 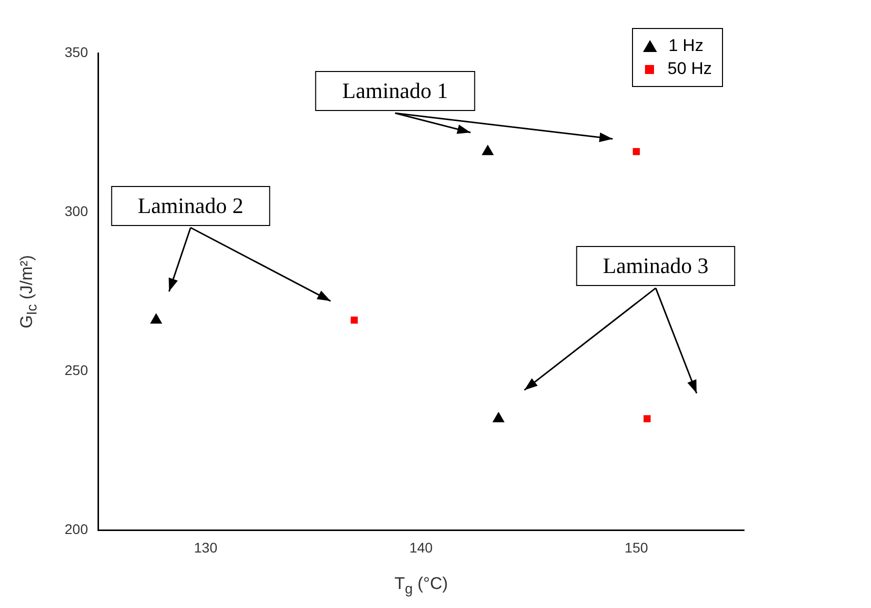 What do you see at coordinates (190, 206) in the screenshot?
I see `annotation: Laminado 2` at bounding box center [190, 206].